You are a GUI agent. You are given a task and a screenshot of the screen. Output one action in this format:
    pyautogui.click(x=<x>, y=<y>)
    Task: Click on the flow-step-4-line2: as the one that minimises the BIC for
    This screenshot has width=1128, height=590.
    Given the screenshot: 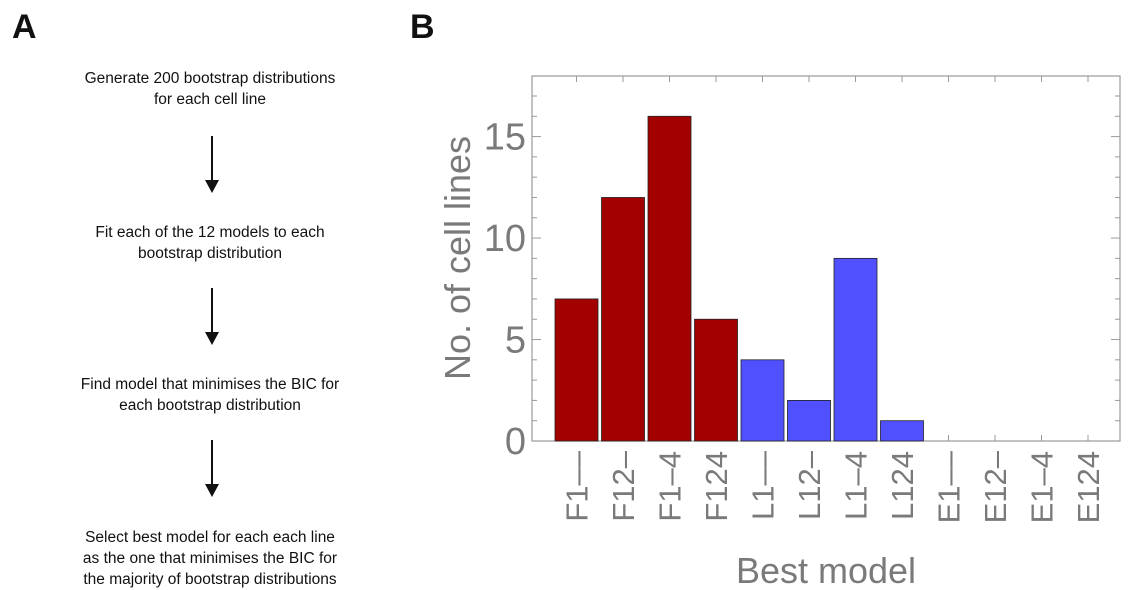 What is the action you would take?
    pyautogui.click(x=210, y=558)
    